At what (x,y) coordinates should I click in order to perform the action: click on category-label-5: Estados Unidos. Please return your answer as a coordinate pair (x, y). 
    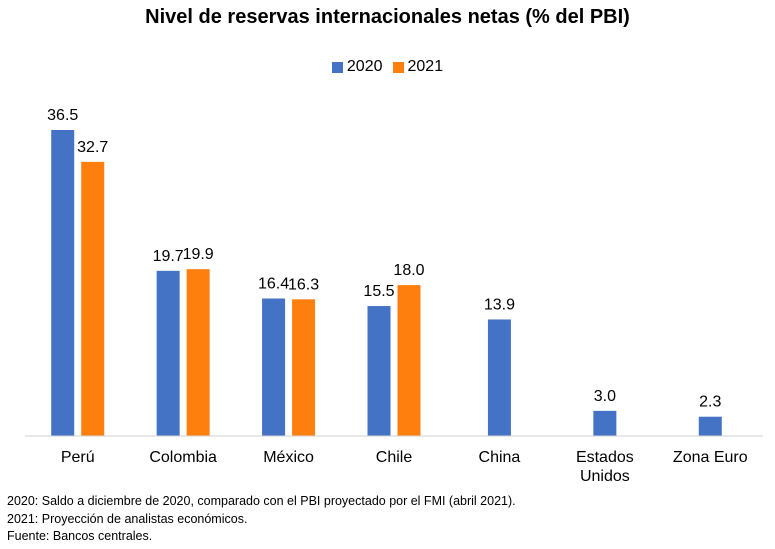
    Looking at the image, I should click on (605, 467).